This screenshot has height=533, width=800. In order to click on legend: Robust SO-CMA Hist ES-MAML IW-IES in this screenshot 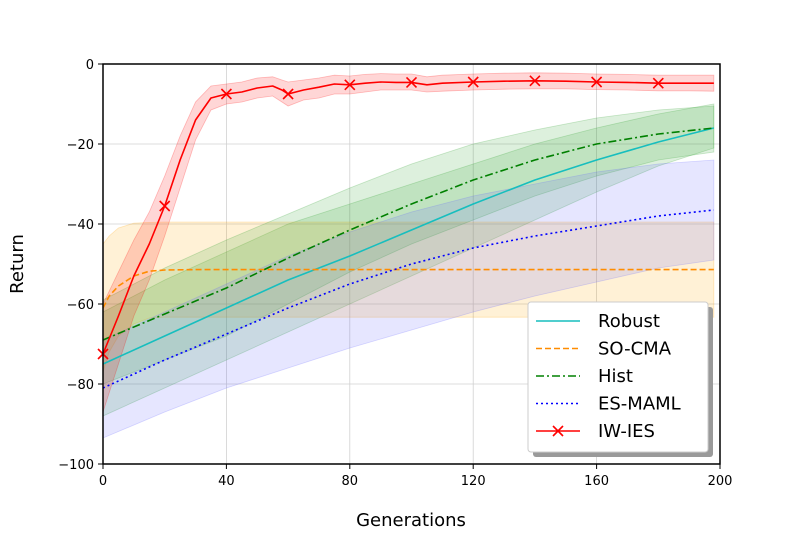, I will do `click(620, 379)`.